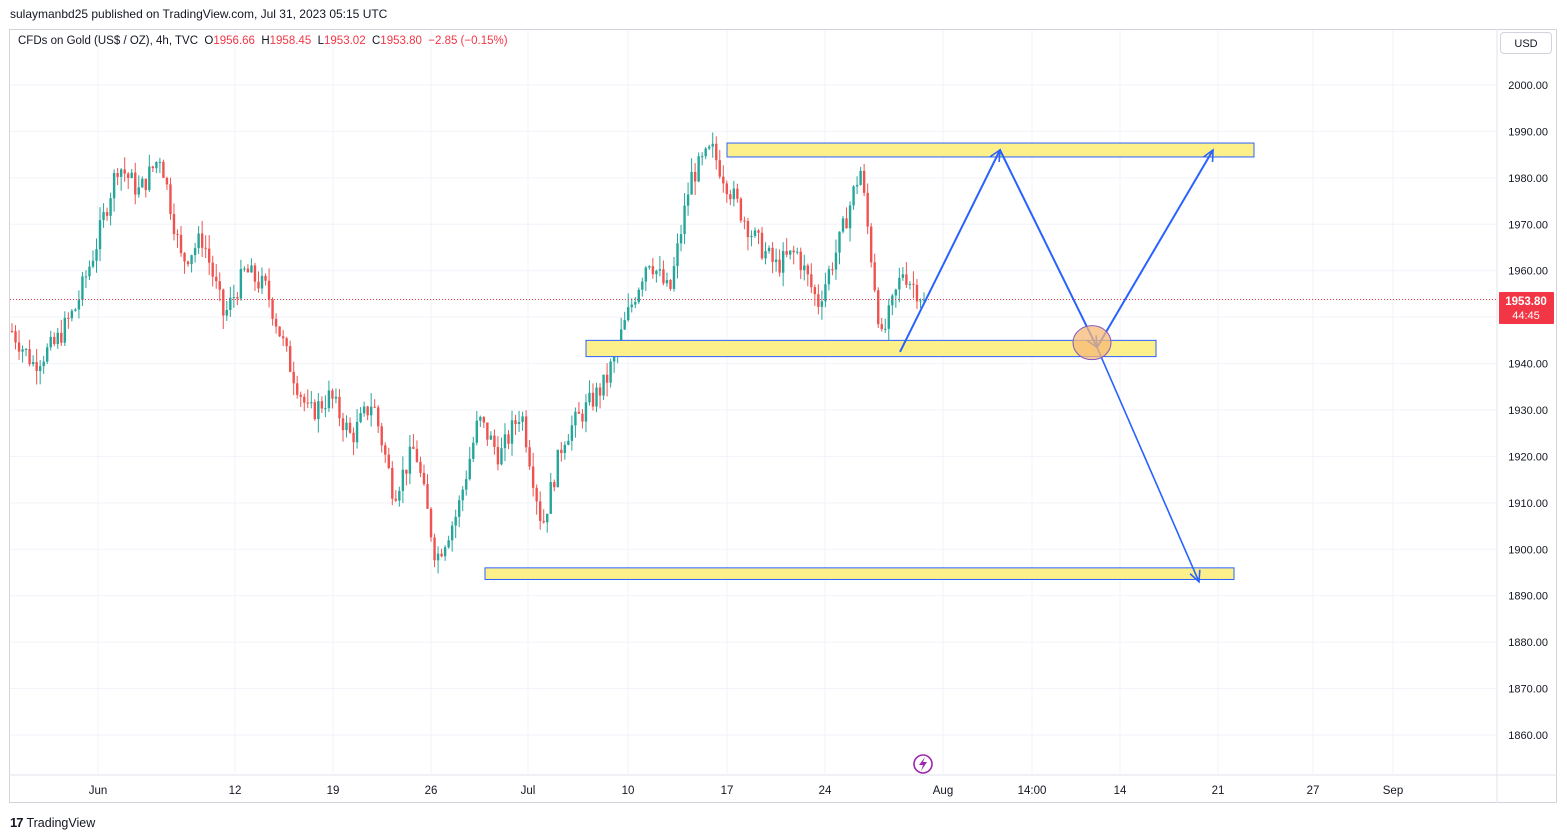  I want to click on lightning-icon, so click(923, 764).